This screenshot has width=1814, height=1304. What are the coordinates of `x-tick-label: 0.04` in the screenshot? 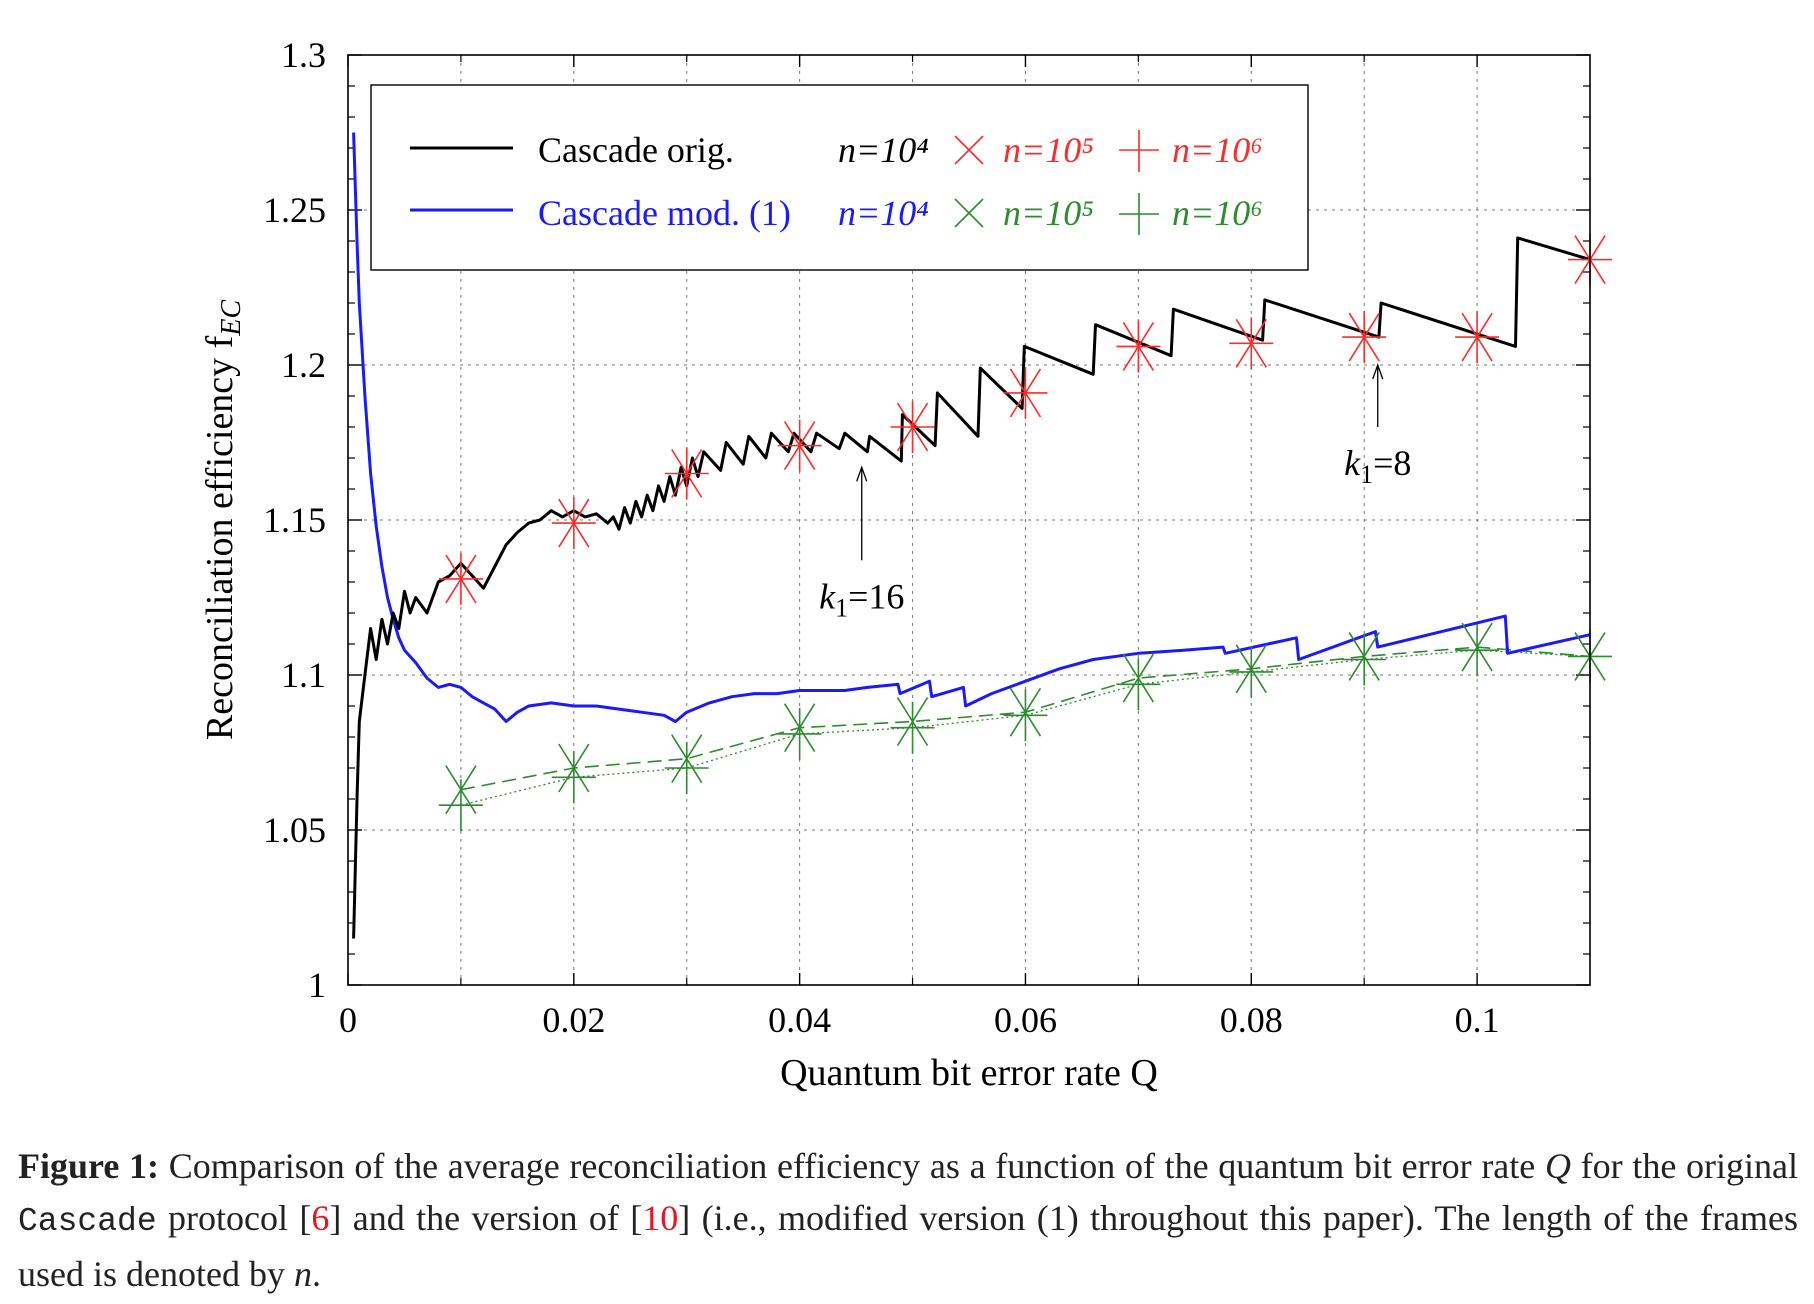 It's located at (799, 1020).